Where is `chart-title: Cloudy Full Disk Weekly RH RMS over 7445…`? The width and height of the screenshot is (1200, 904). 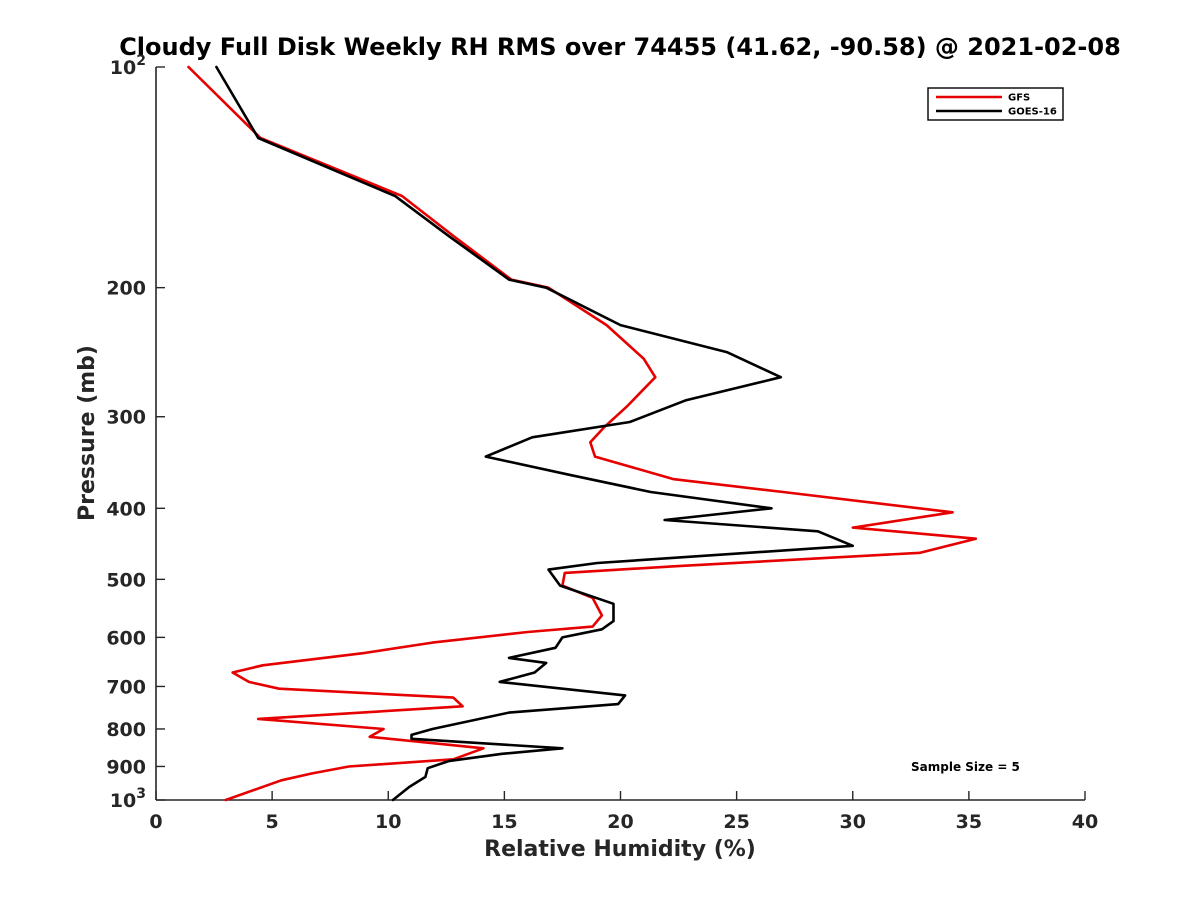 chart-title: Cloudy Full Disk Weekly RH RMS over 7445… is located at coordinates (620, 47).